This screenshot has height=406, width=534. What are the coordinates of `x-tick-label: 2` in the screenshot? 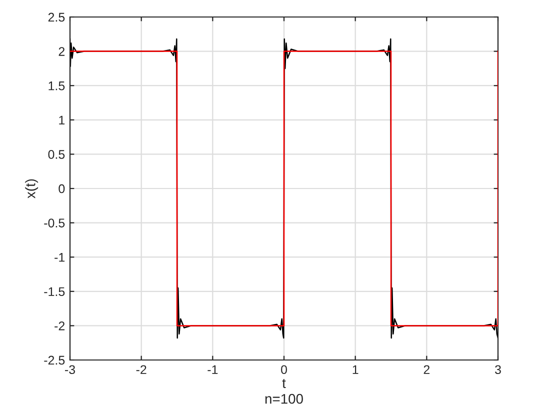 It's located at (427, 369).